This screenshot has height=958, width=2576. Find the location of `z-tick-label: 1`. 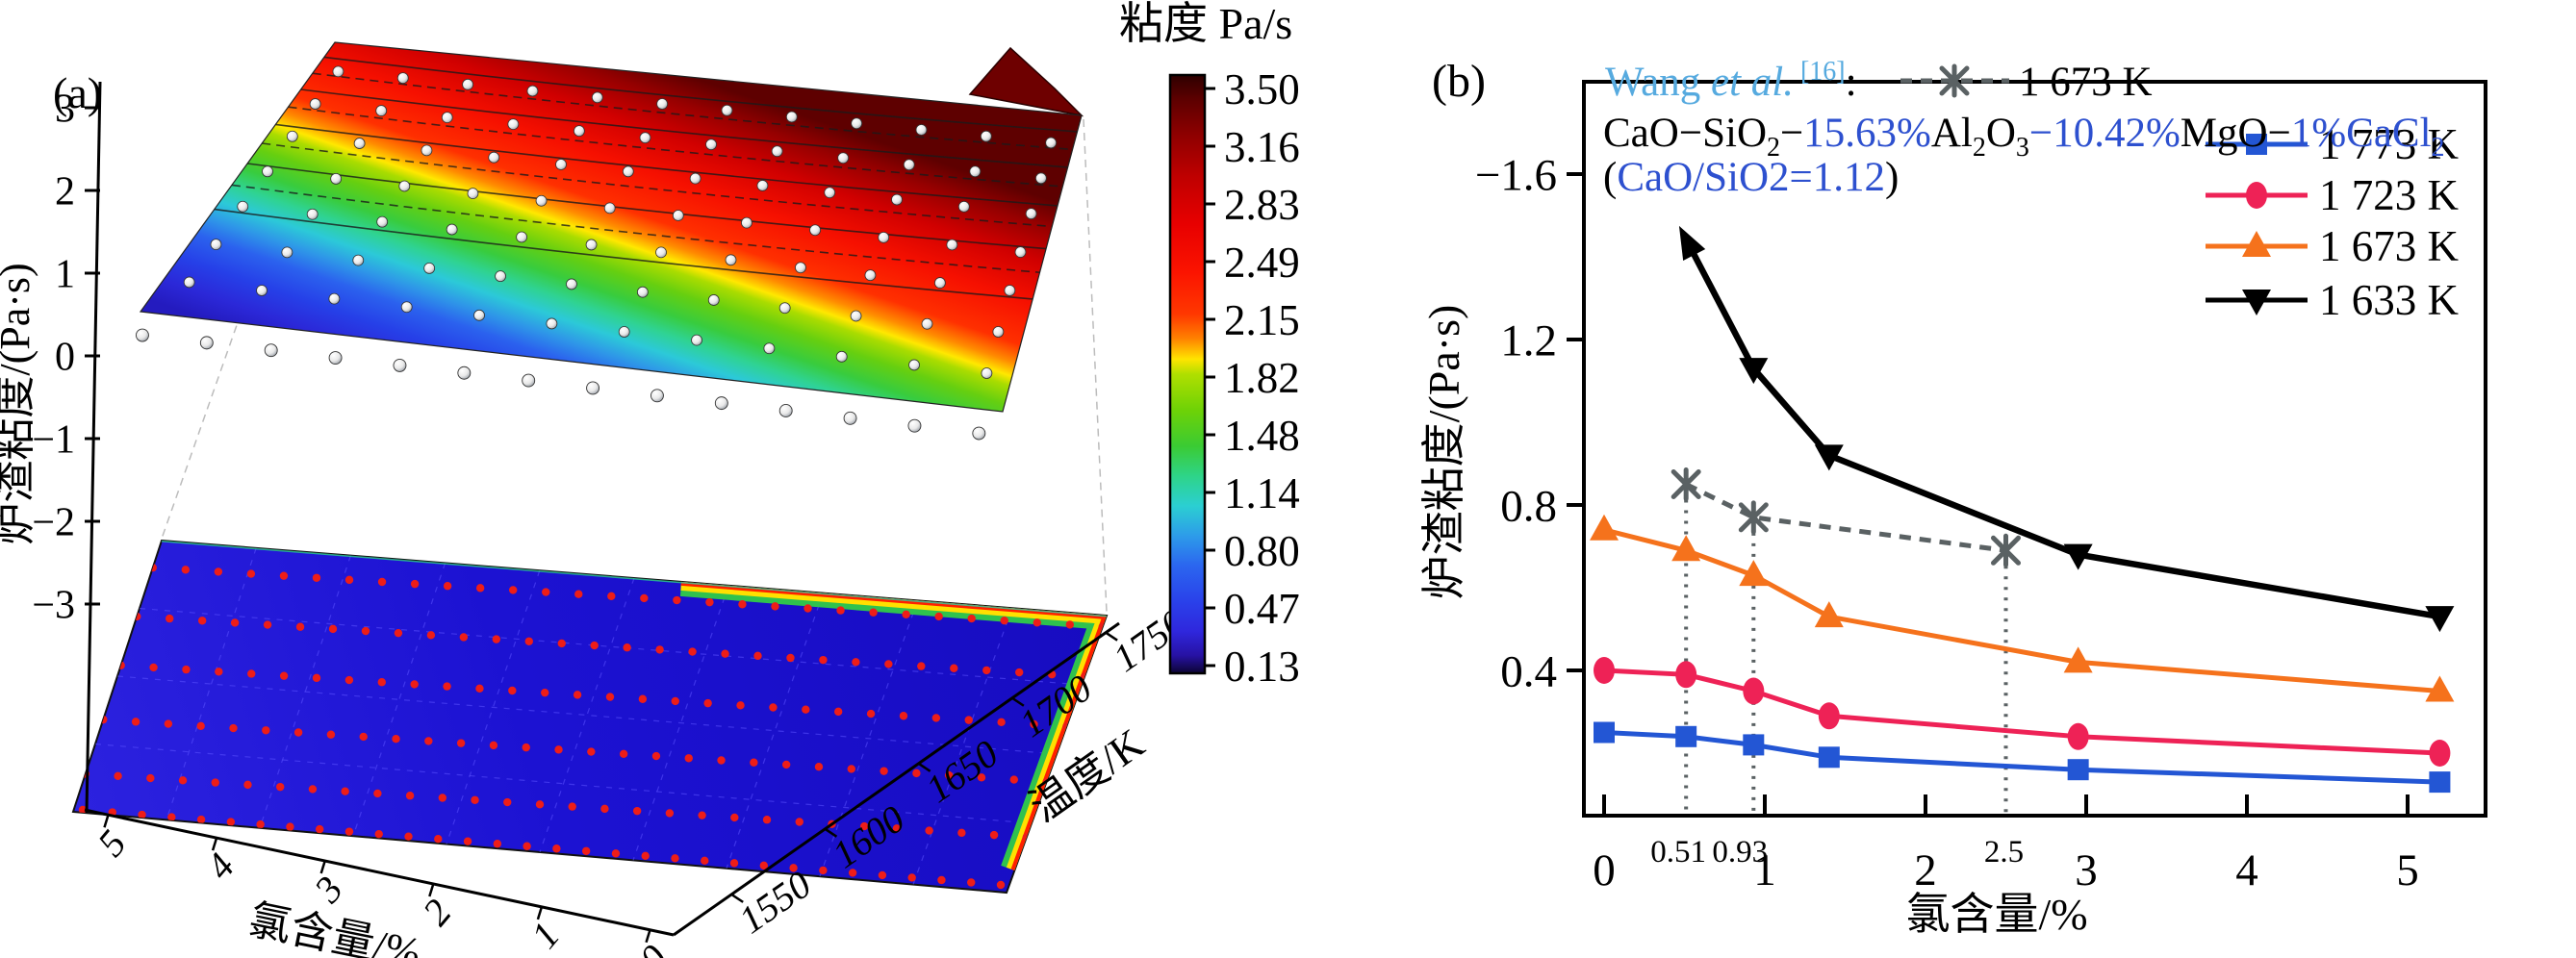

z-tick-label: 1 is located at coordinates (65, 275).